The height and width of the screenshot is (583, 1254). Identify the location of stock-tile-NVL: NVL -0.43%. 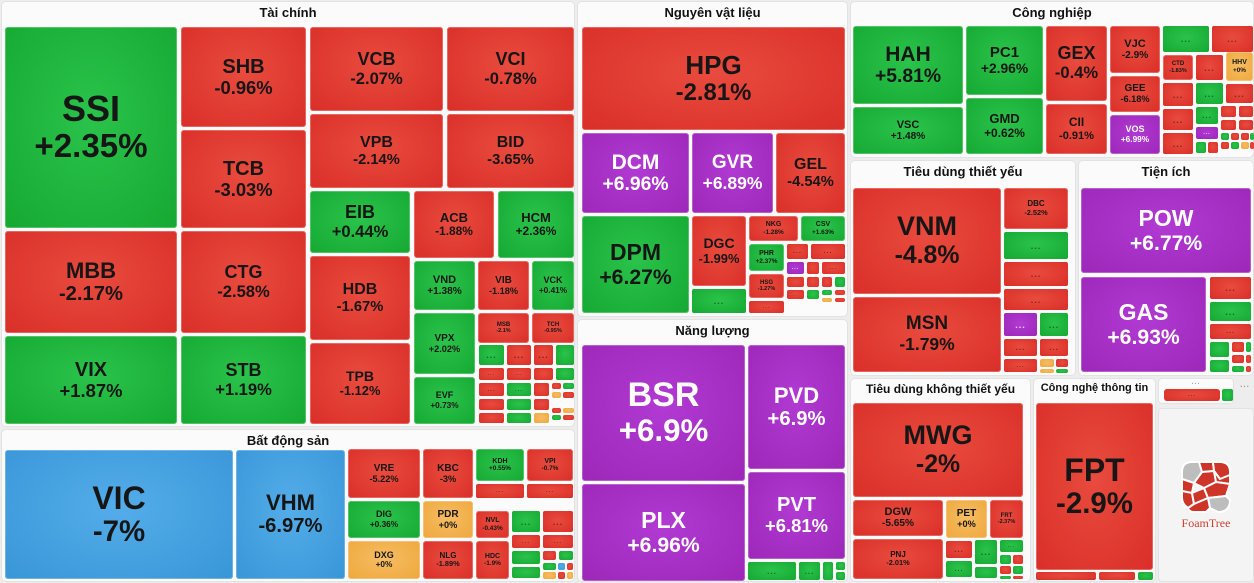
(492, 524).